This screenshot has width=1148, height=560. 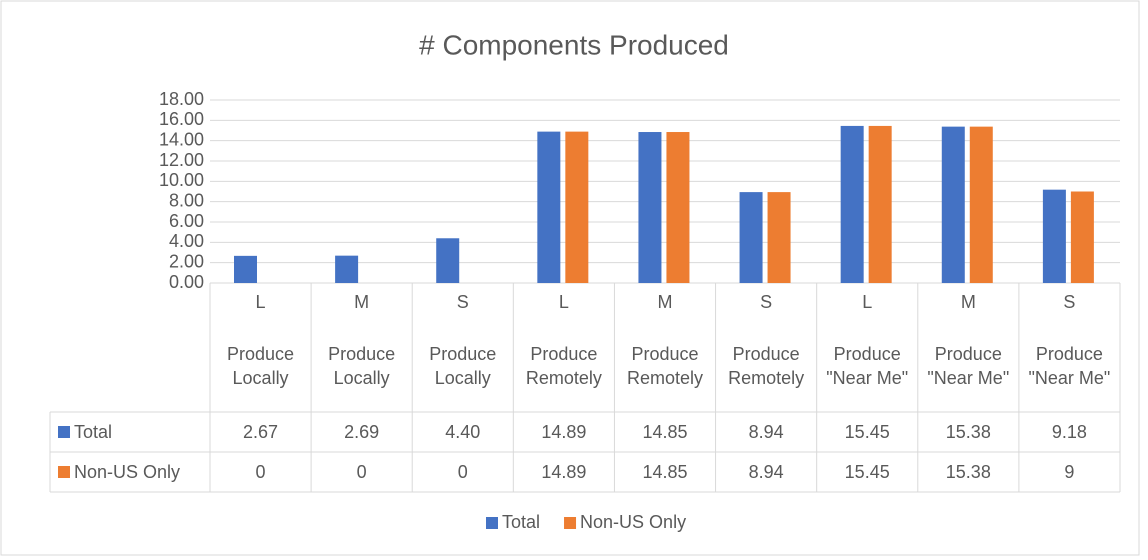 I want to click on y-tick-label: 16.00, so click(x=181, y=119).